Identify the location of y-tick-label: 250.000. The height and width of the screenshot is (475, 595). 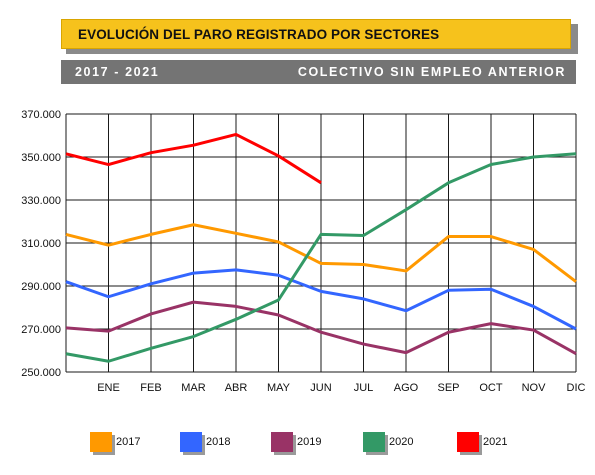
(41, 373).